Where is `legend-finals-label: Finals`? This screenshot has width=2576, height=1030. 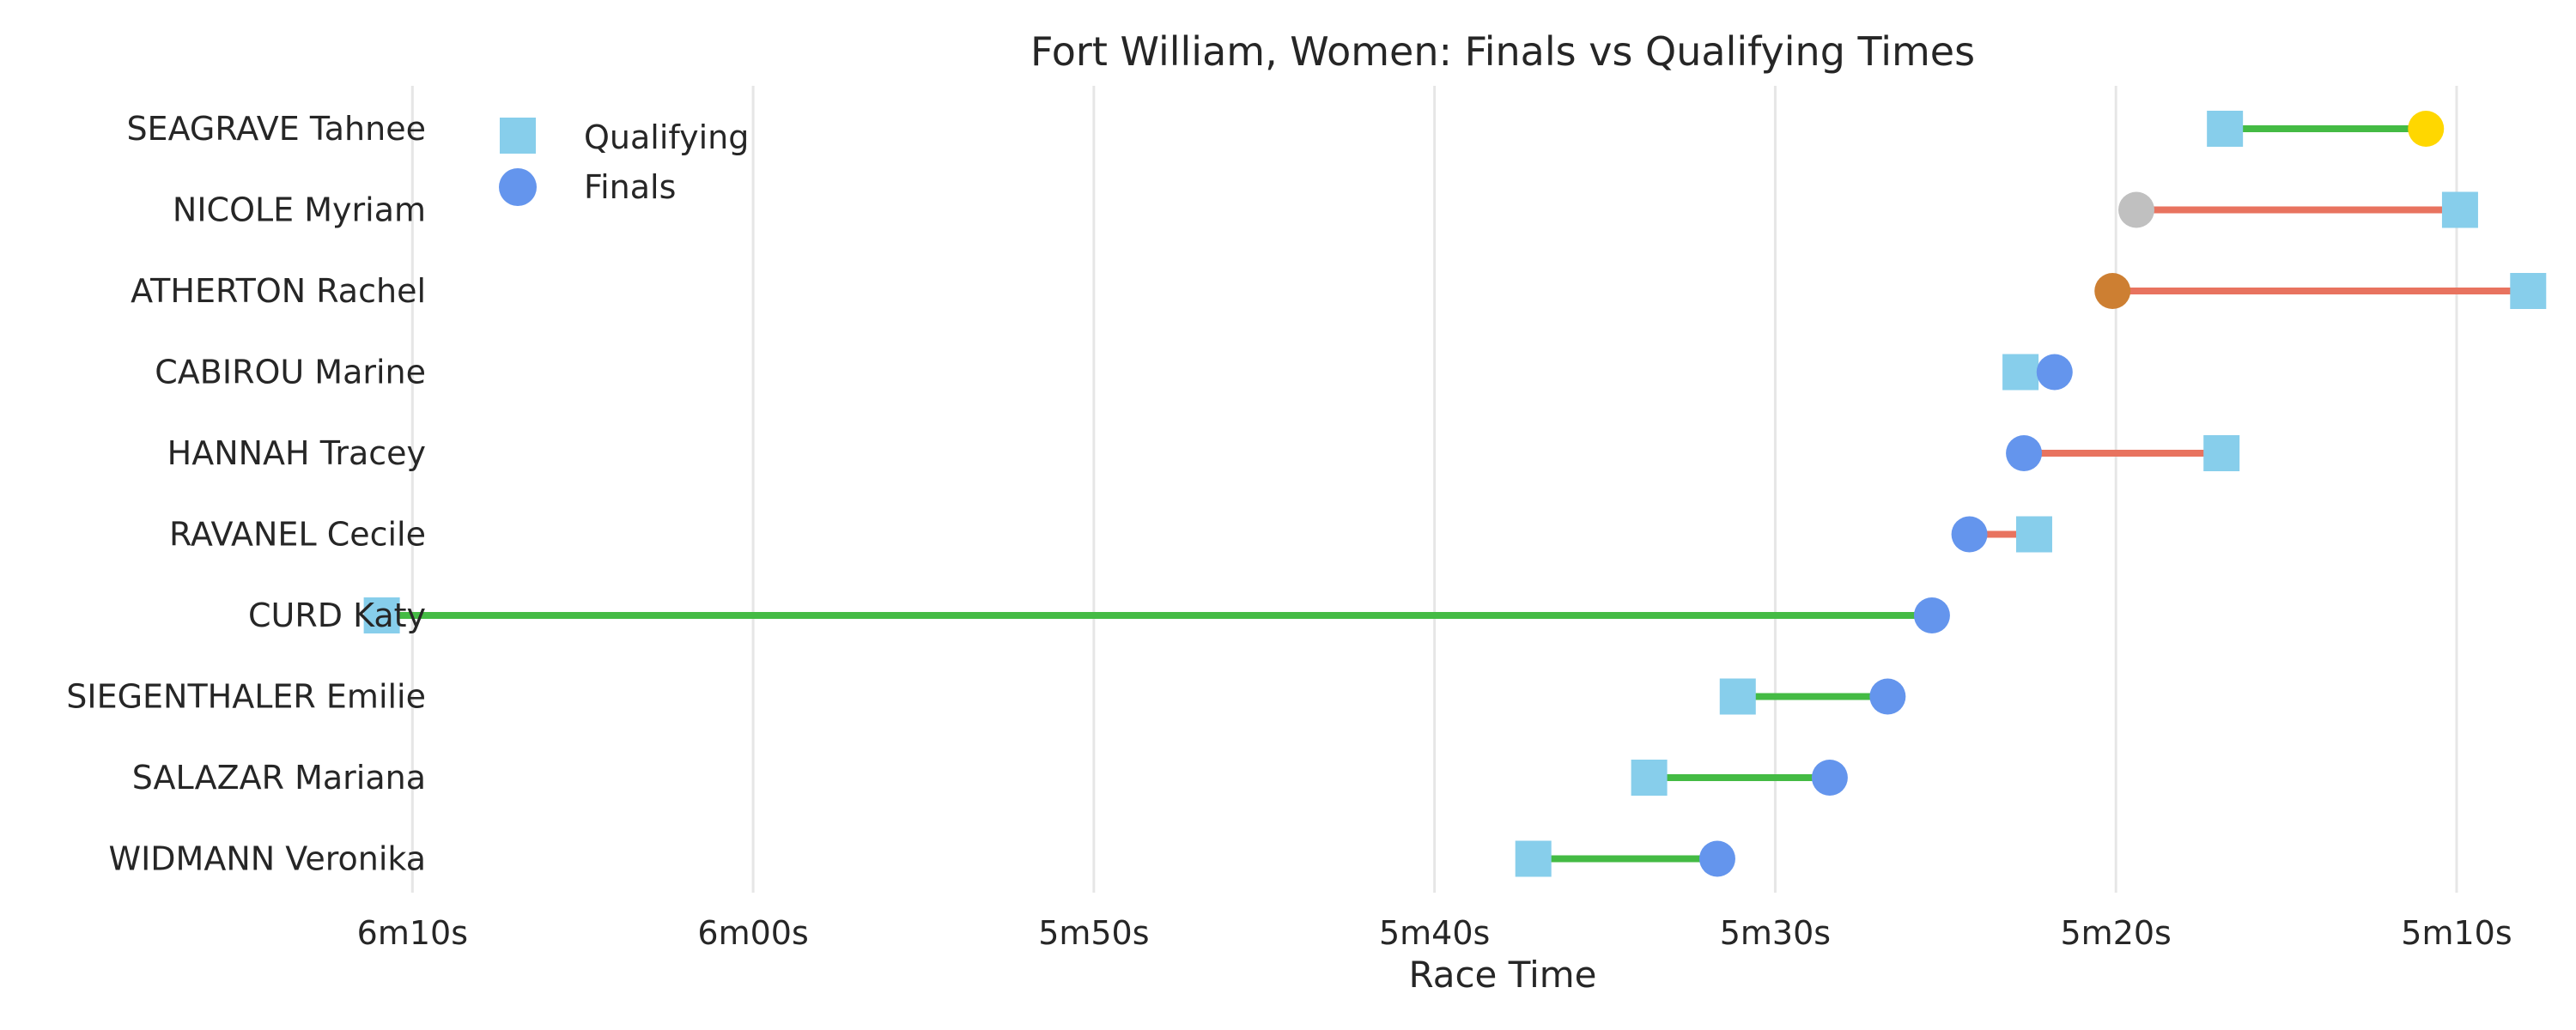
legend-finals-label: Finals is located at coordinates (630, 187).